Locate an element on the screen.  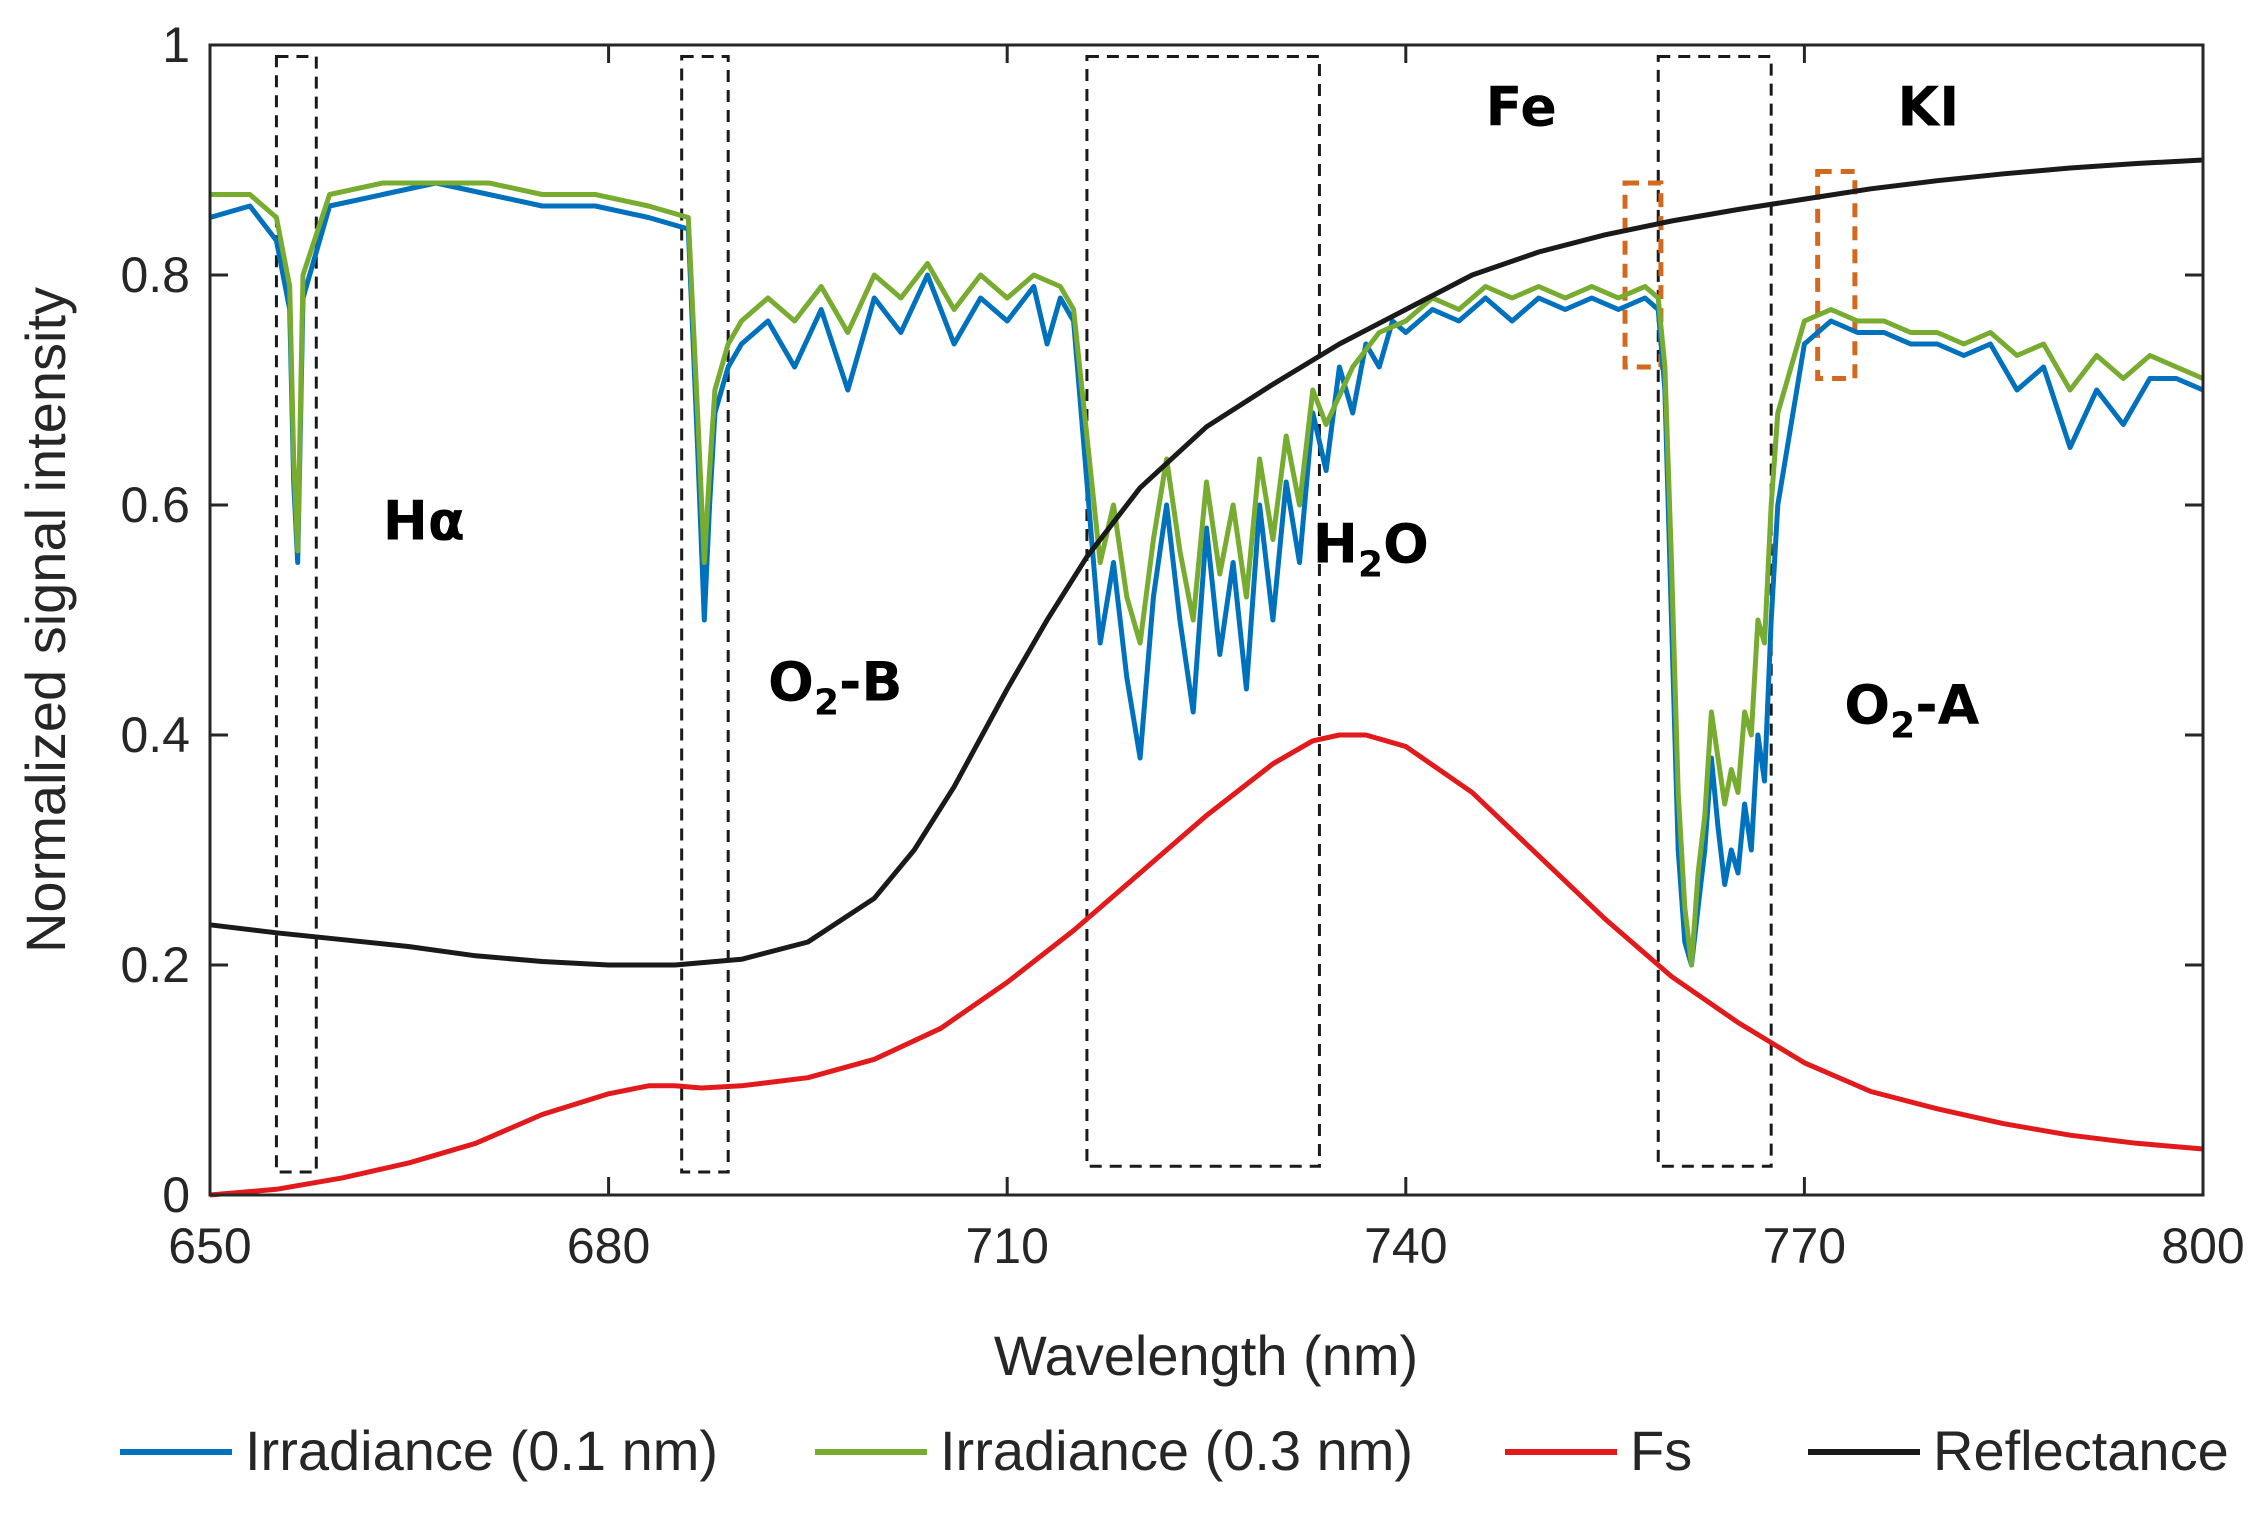
y-tick-label: 1 is located at coordinates (176, 45).